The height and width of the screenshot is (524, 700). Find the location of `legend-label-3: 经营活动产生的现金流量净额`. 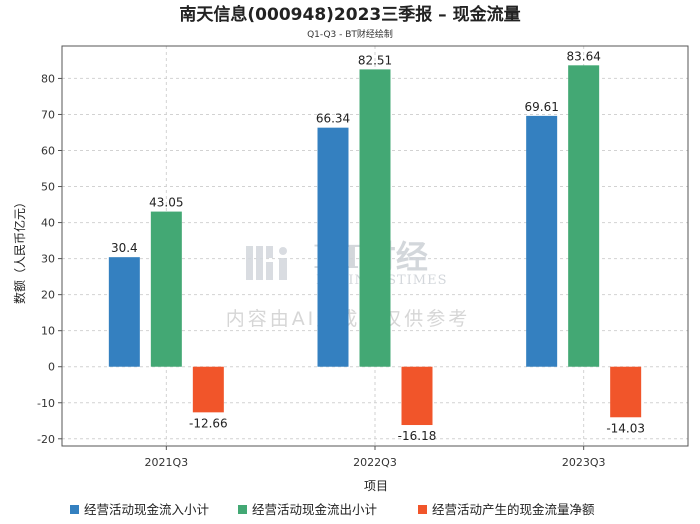

legend-label-3: 经营活动产生的现金流量净额 is located at coordinates (513, 509).